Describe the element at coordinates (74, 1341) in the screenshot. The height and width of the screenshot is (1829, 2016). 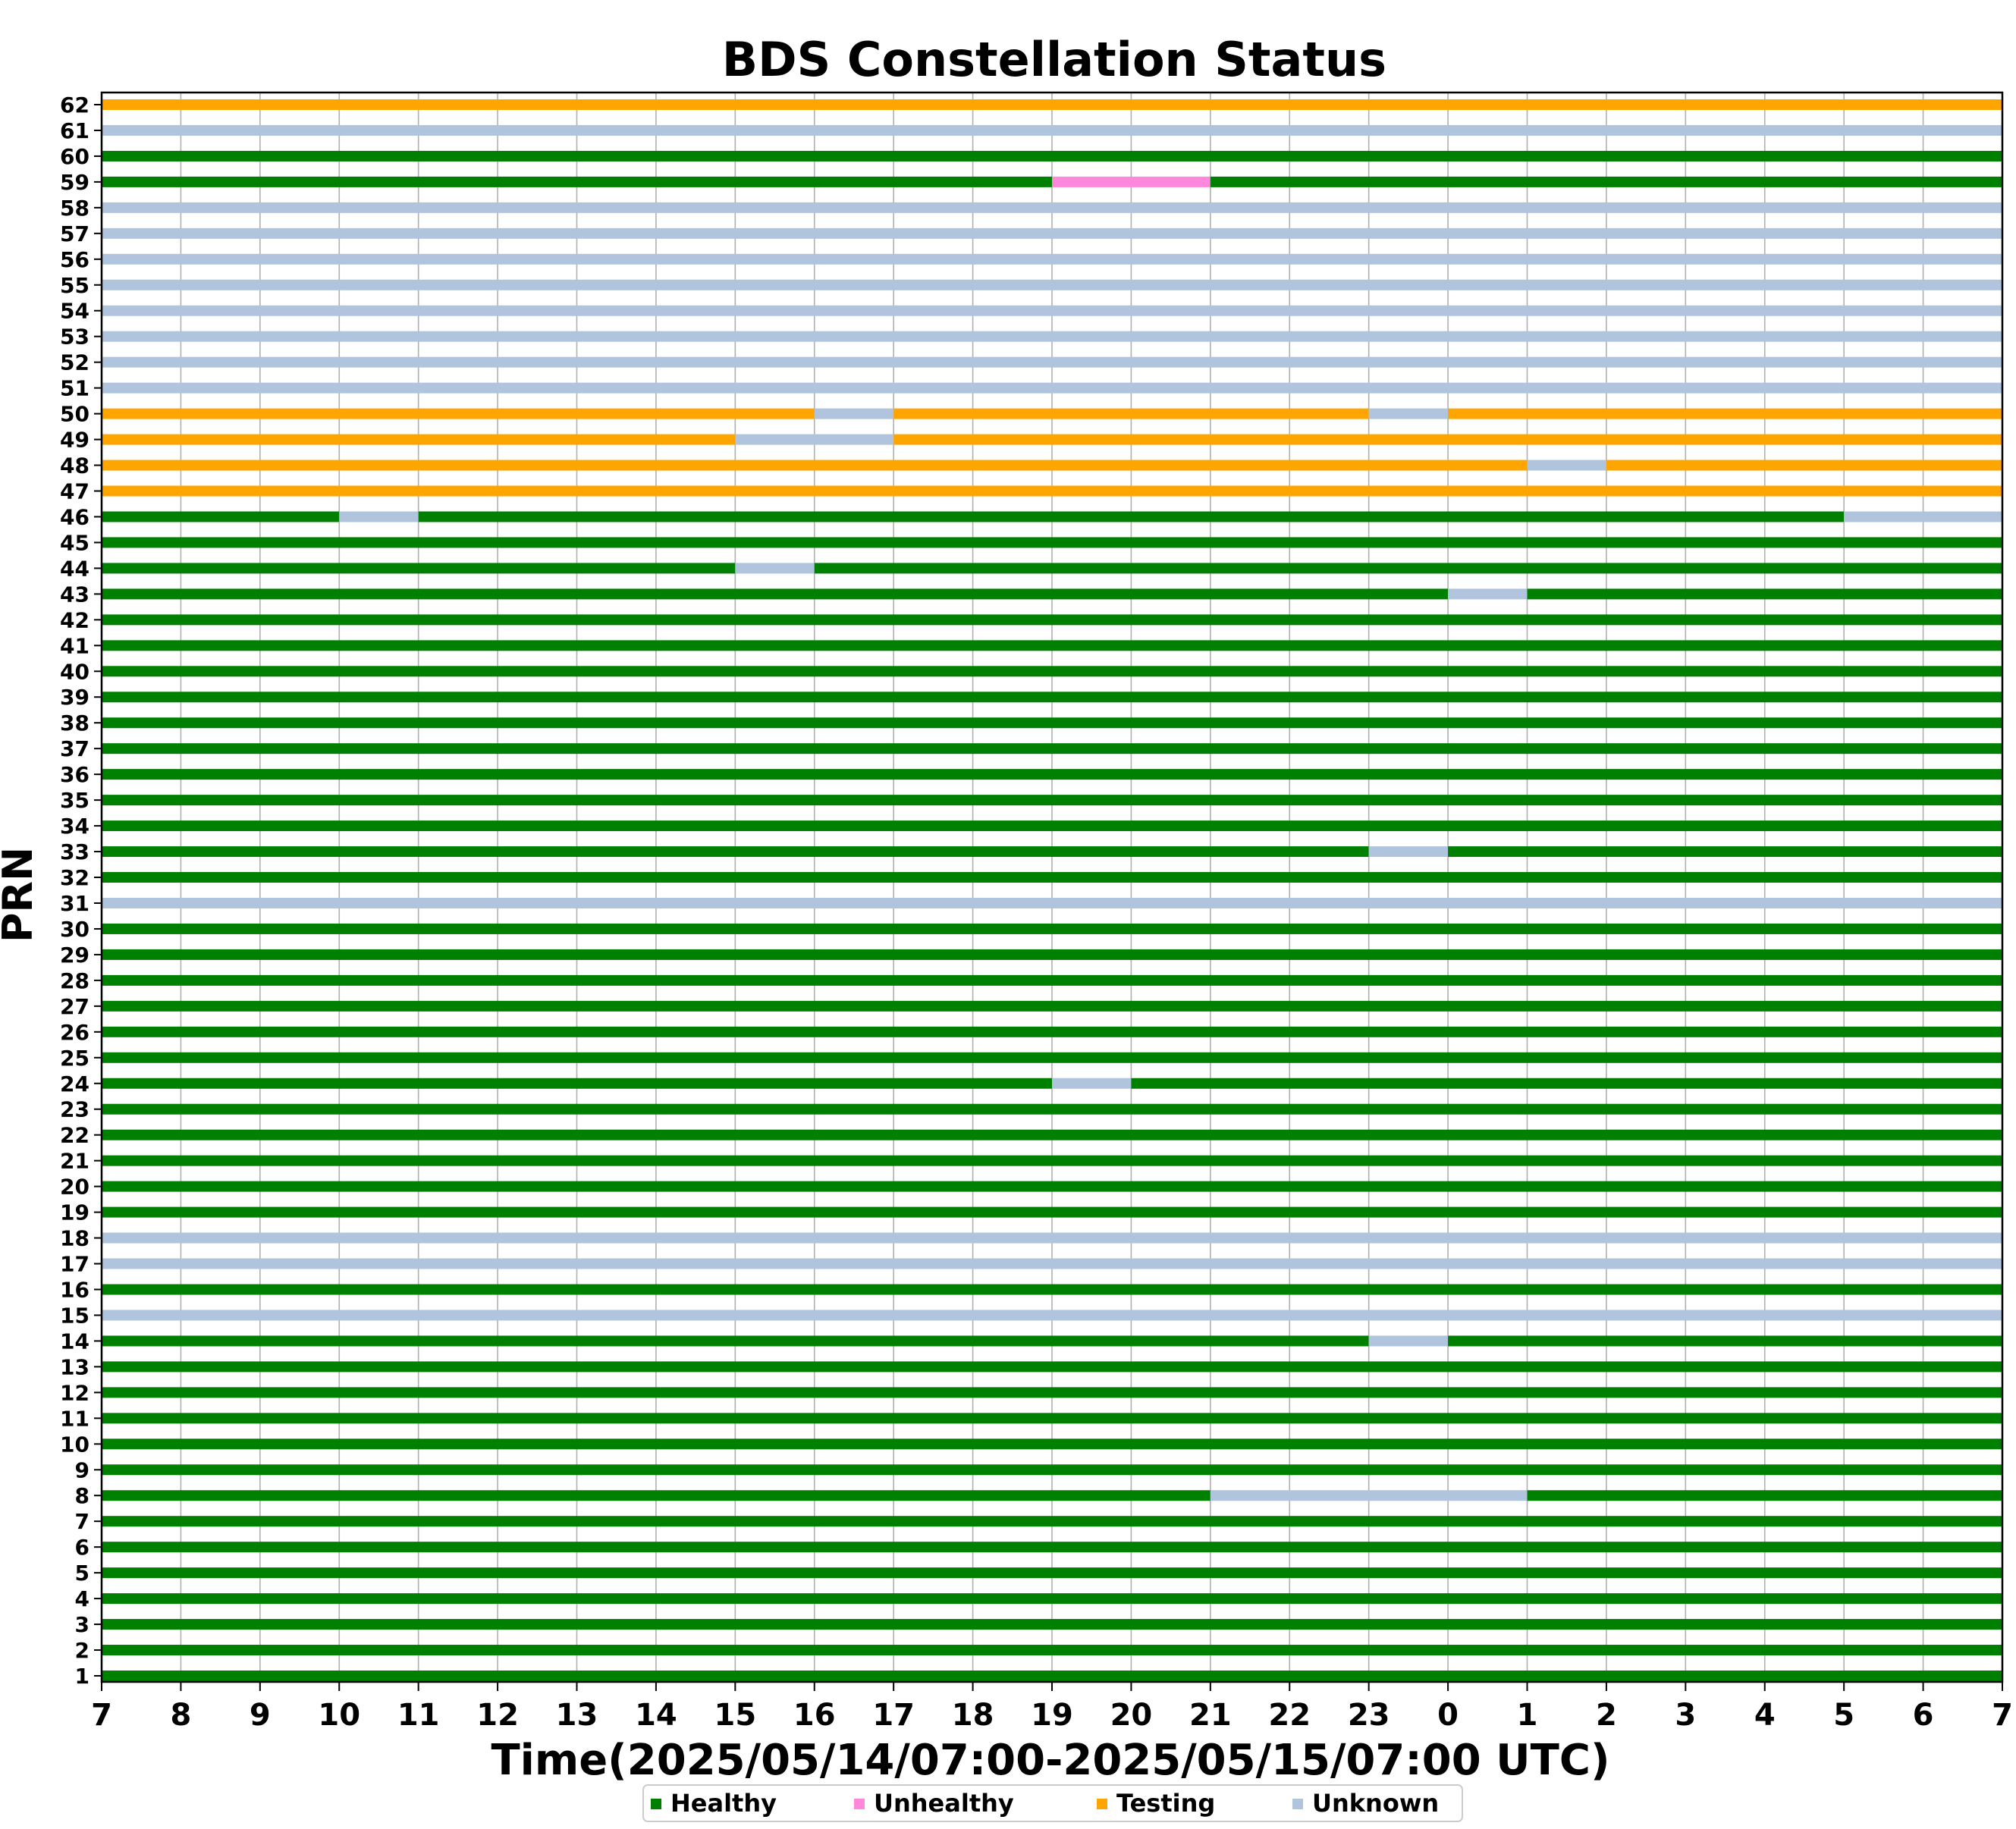
I see `y-tick-label: 14` at that location.